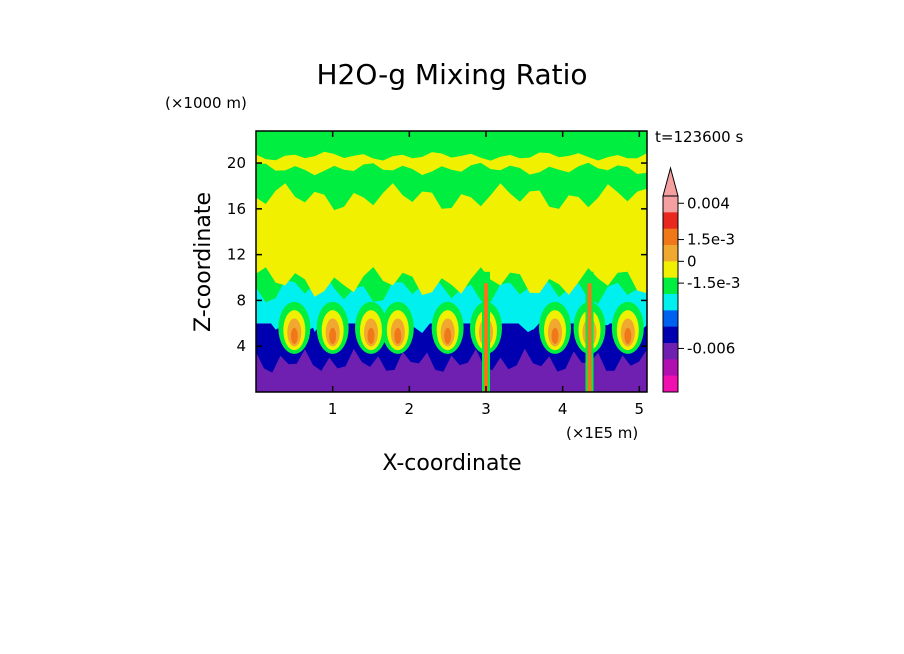 The image size is (904, 654). I want to click on y-tick-label: 16, so click(236, 209).